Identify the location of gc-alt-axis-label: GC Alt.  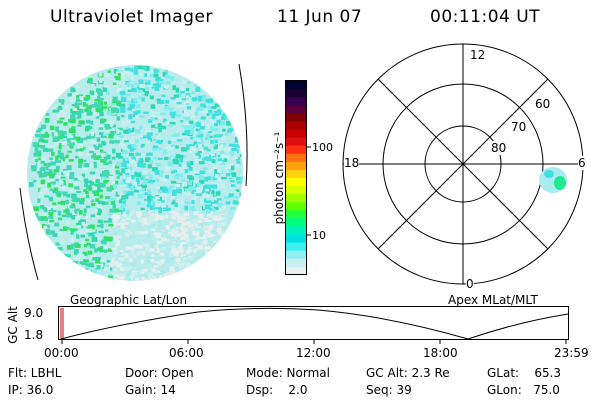
(12, 325).